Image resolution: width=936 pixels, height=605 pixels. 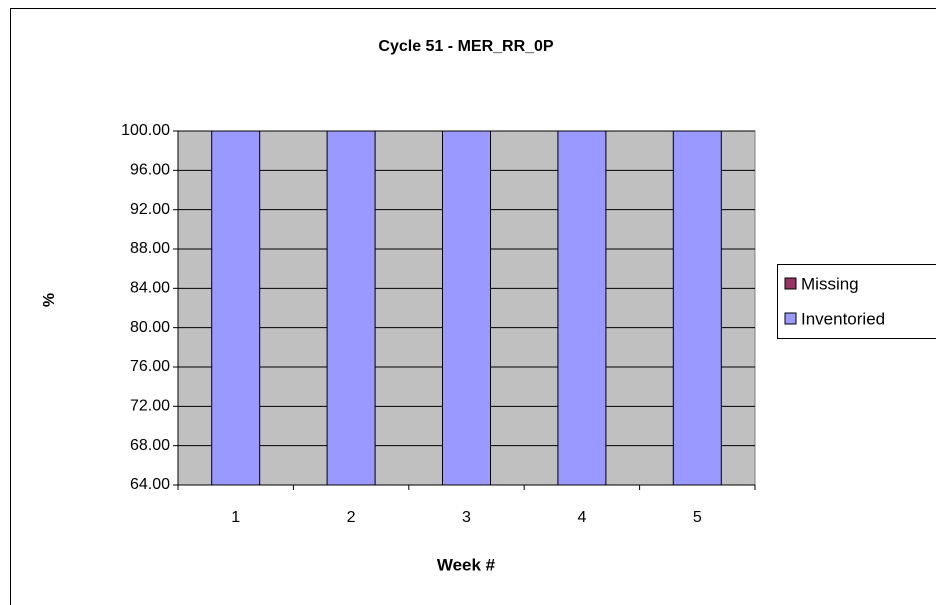 I want to click on y-tick-label: 92.00, so click(x=150, y=209).